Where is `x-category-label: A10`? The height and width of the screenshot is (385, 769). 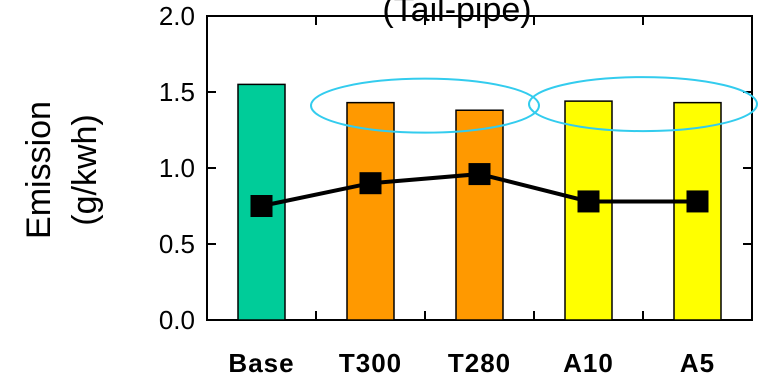
x-category-label: A10 is located at coordinates (588, 363).